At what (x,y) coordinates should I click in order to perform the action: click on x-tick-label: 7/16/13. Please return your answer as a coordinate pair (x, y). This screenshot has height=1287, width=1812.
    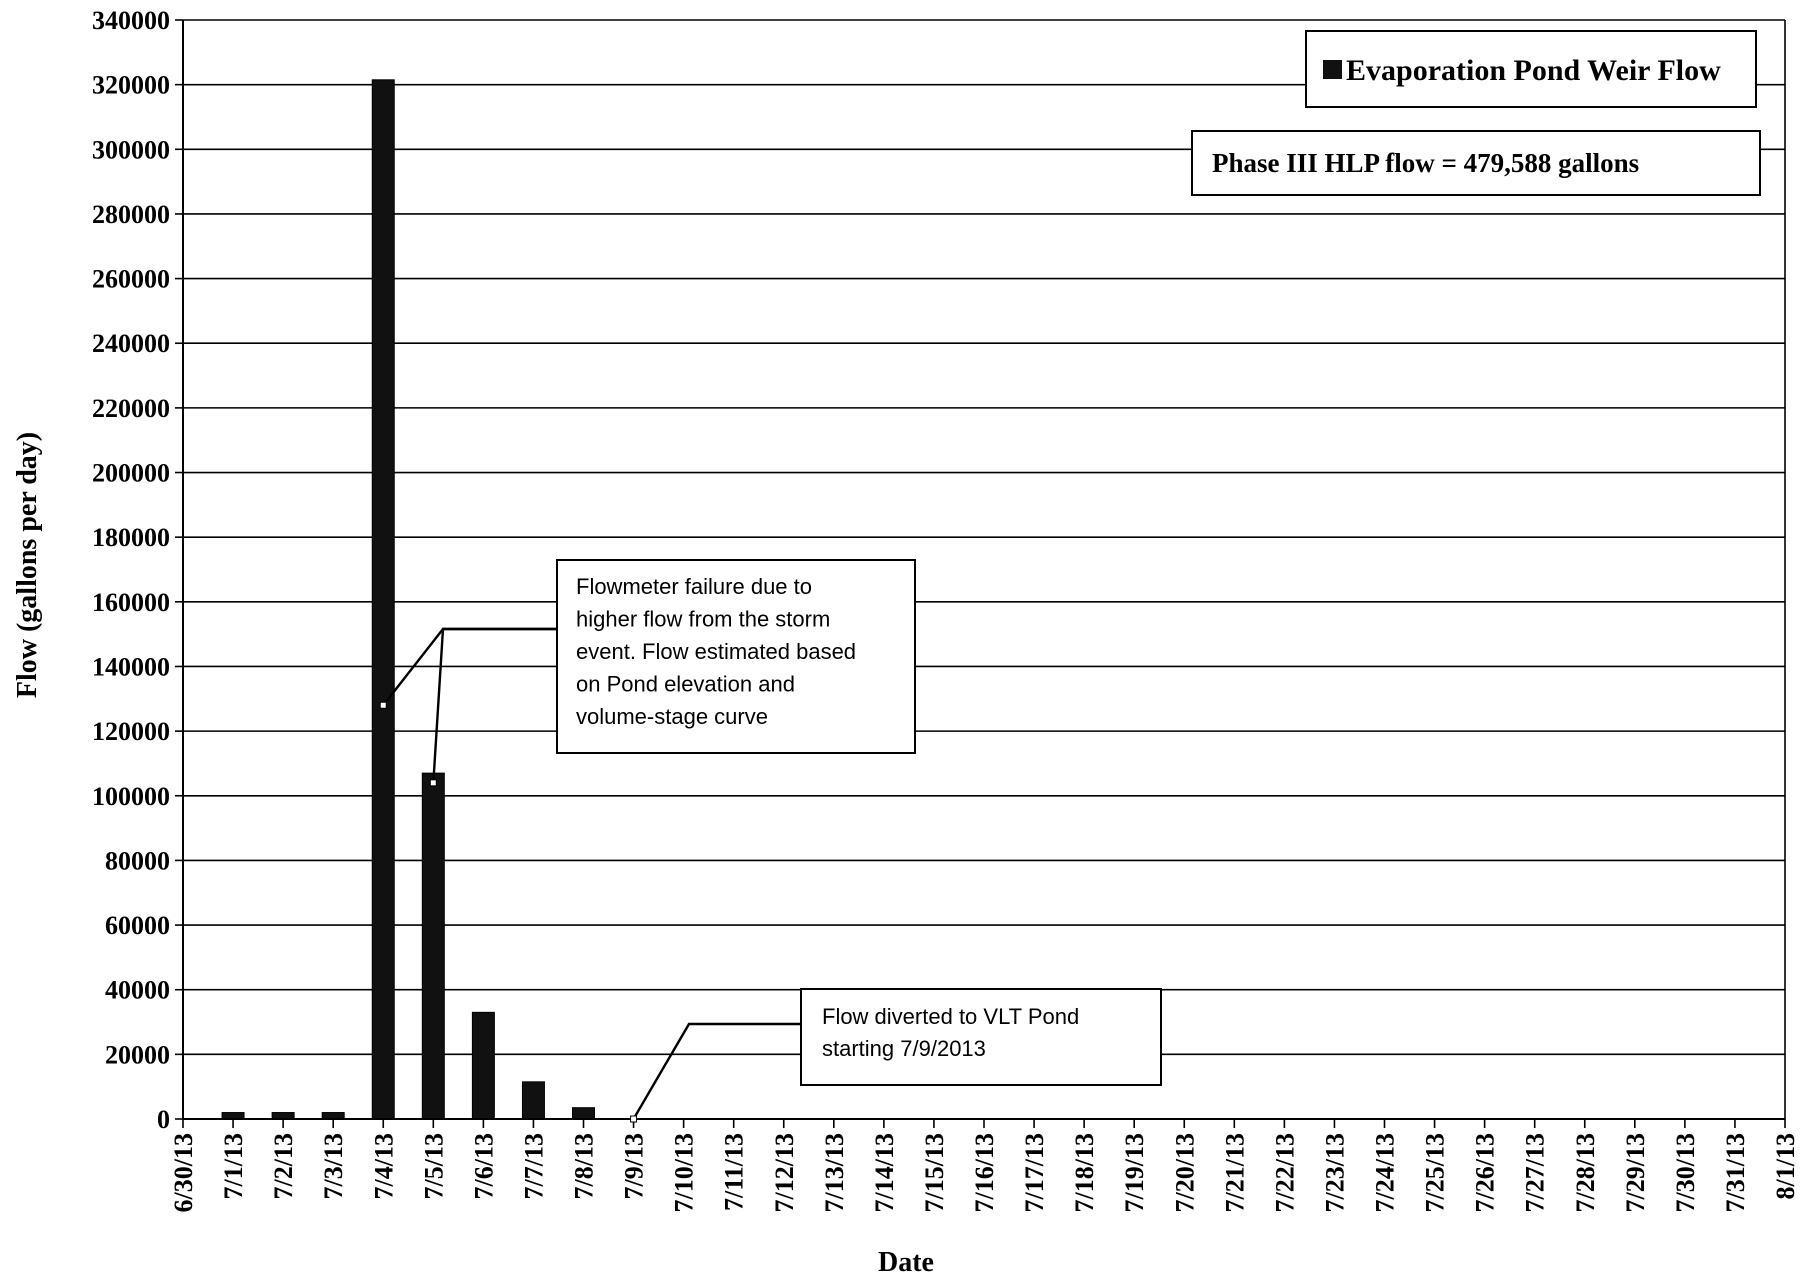
    Looking at the image, I should click on (984, 1172).